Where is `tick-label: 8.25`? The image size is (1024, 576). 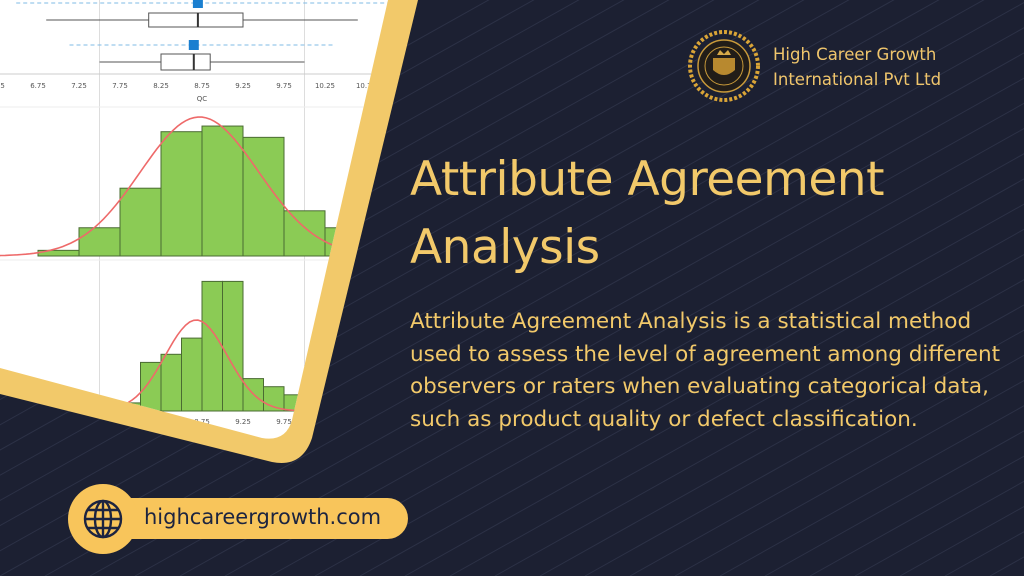 tick-label: 8.25 is located at coordinates (161, 86).